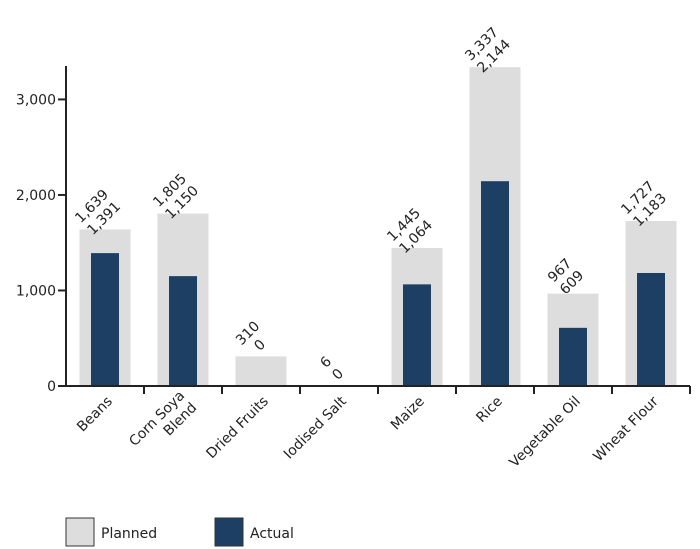 The width and height of the screenshot is (700, 549). What do you see at coordinates (183, 331) in the screenshot?
I see `bar-actual-corn-soya-blend` at bounding box center [183, 331].